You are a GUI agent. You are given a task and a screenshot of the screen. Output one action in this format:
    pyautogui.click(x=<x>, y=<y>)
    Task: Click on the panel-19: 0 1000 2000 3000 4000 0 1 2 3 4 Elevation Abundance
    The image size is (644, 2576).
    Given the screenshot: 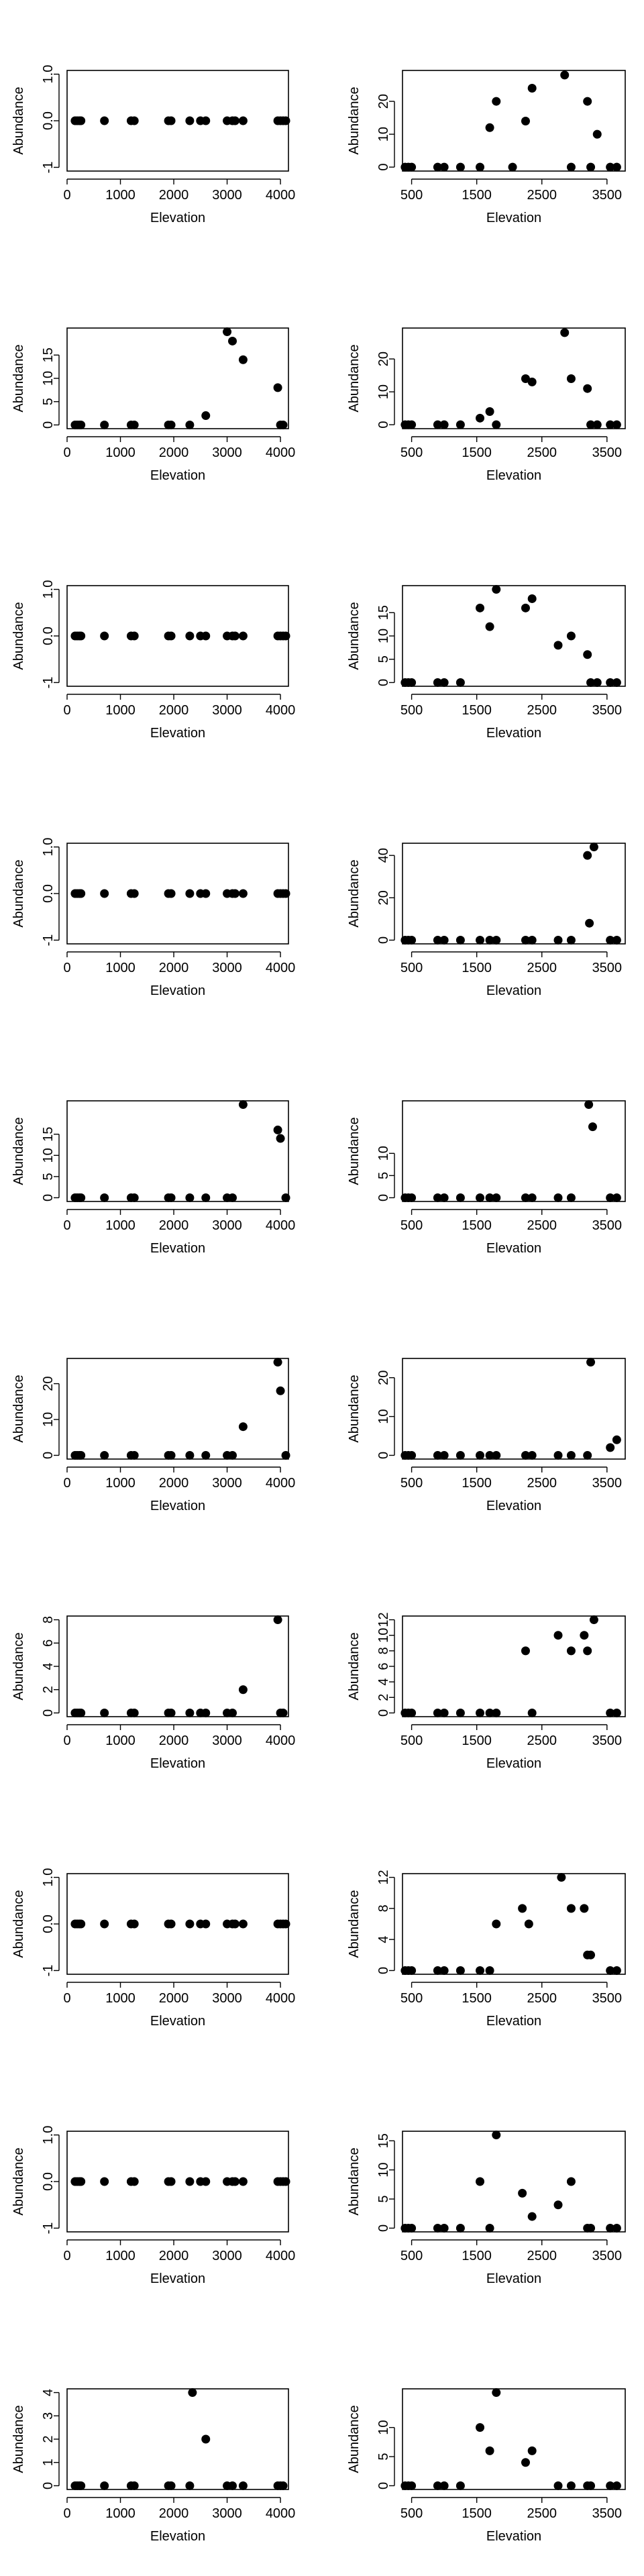 What is the action you would take?
    pyautogui.click(x=153, y=2466)
    